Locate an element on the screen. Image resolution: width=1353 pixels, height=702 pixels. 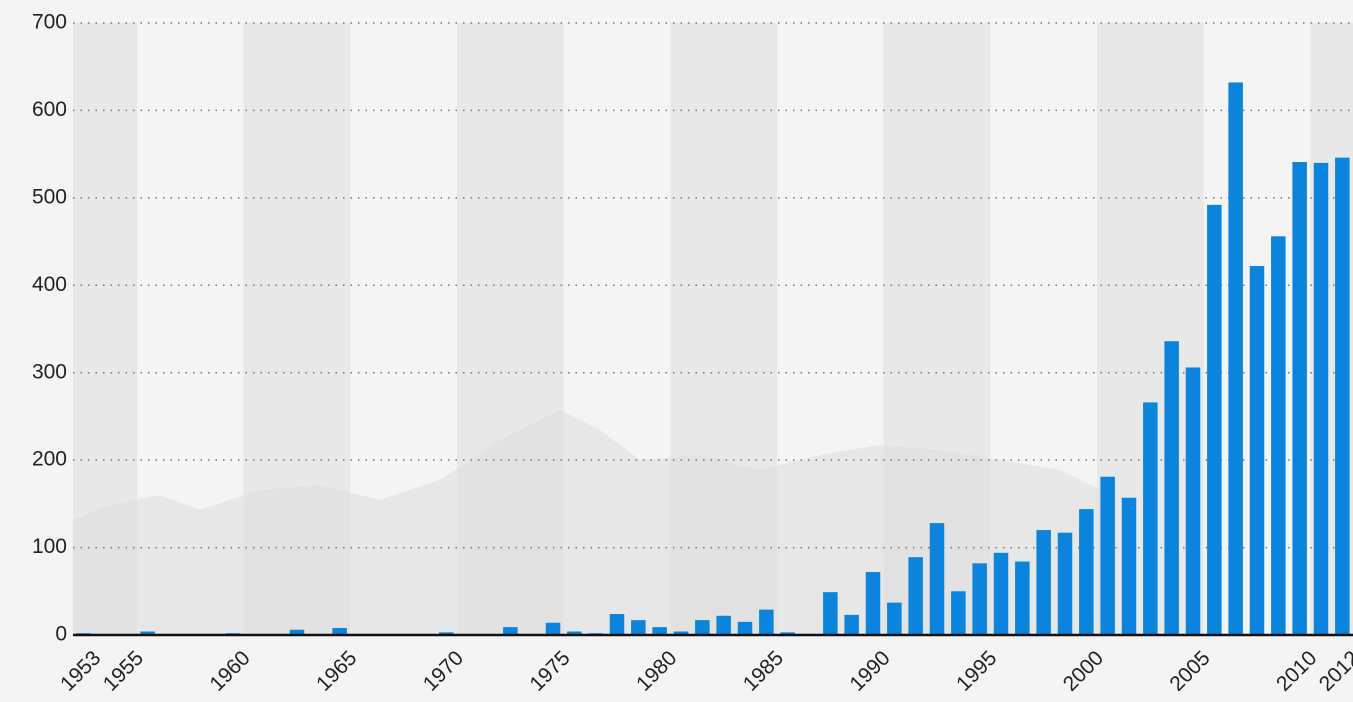
y-tick-label: 100 is located at coordinates (49, 546).